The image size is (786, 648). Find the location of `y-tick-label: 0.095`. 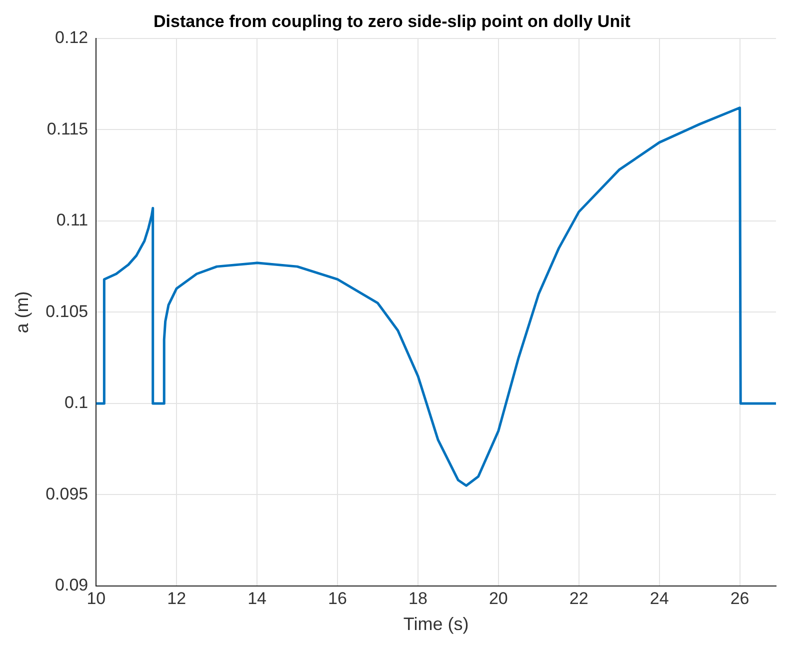

y-tick-label: 0.095 is located at coordinates (67, 494).